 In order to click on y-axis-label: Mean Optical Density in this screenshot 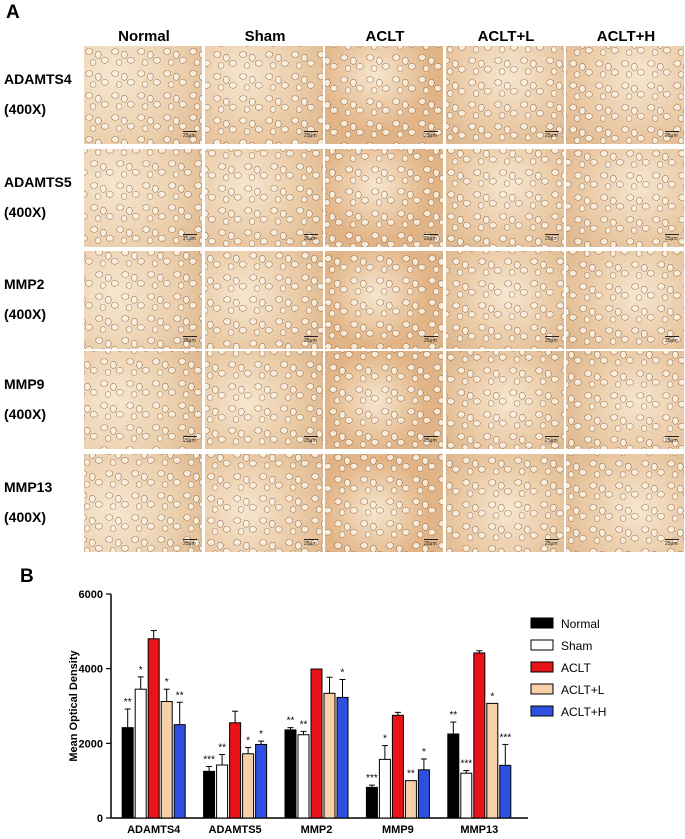, I will do `click(74, 705)`.